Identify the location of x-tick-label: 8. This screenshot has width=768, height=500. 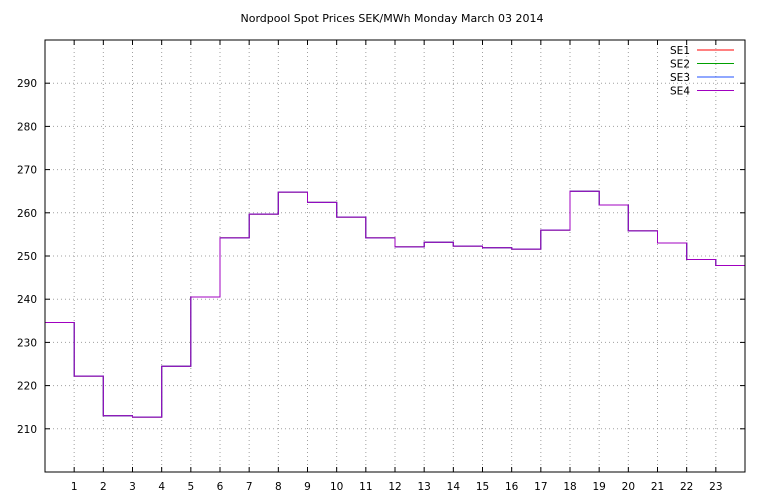
(278, 487).